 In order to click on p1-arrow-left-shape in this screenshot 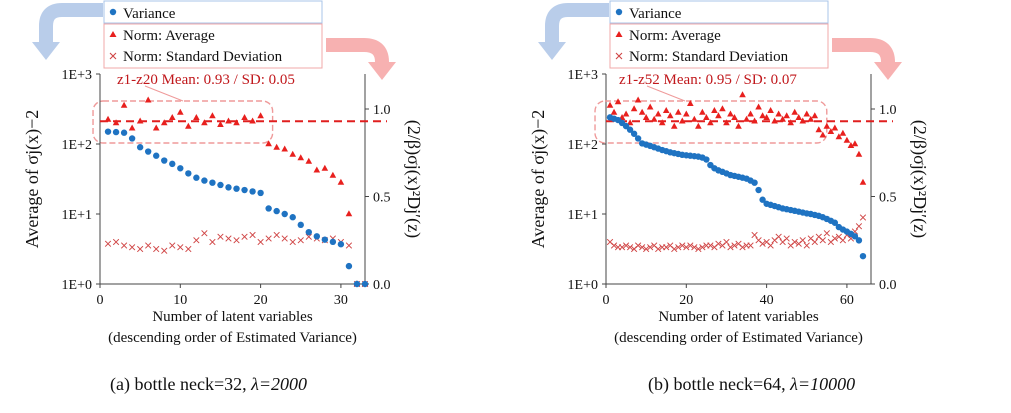, I will do `click(577, 23)`.